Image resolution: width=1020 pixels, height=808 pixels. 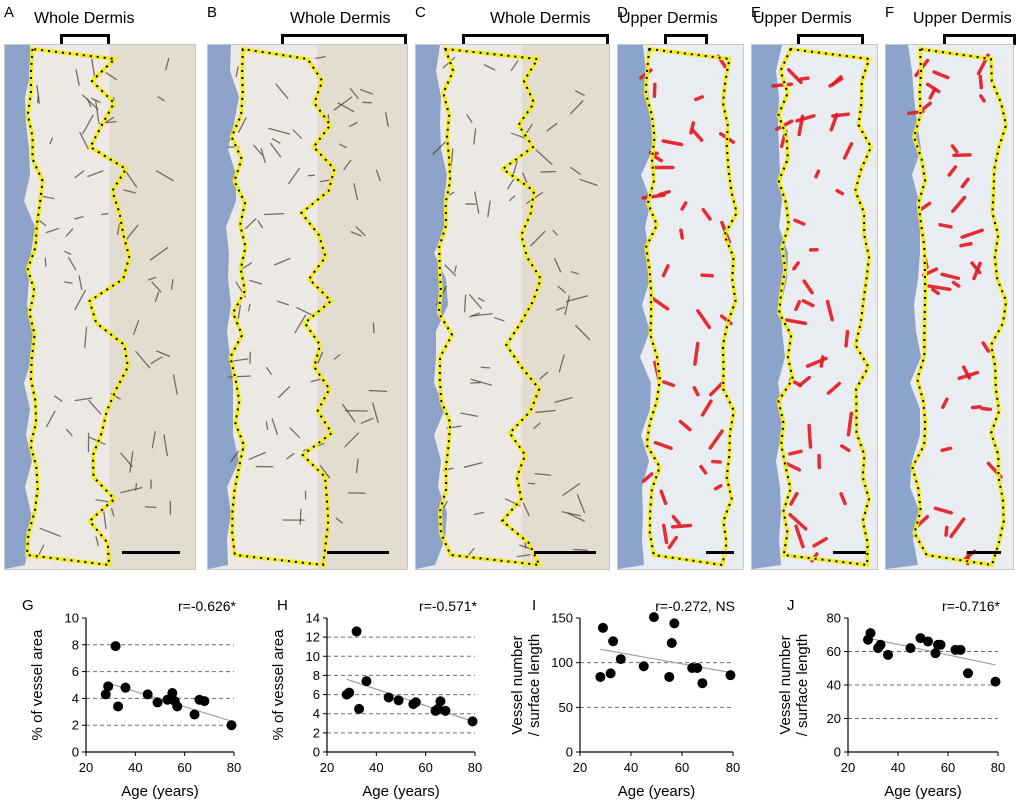 What do you see at coordinates (448, 606) in the screenshot?
I see `correlation-stat: r=-0.571*` at bounding box center [448, 606].